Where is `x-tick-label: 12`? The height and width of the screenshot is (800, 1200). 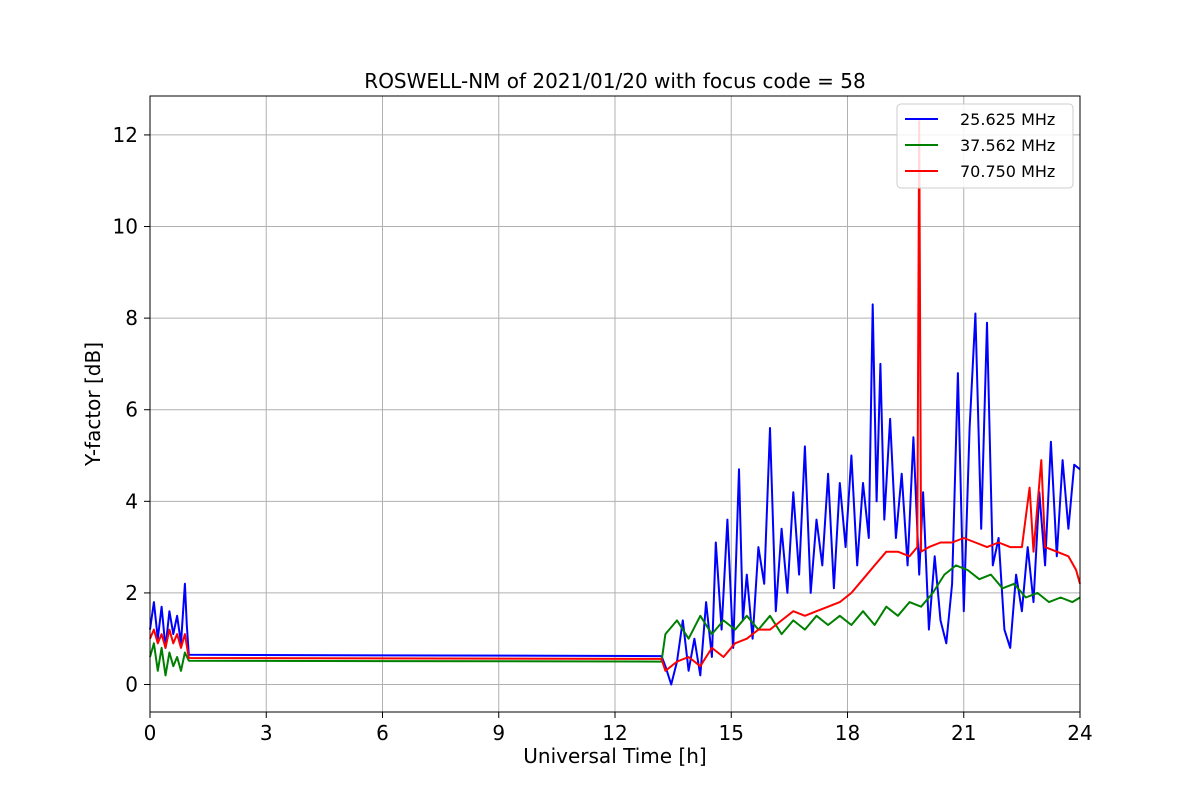
x-tick-label: 12 is located at coordinates (614, 733).